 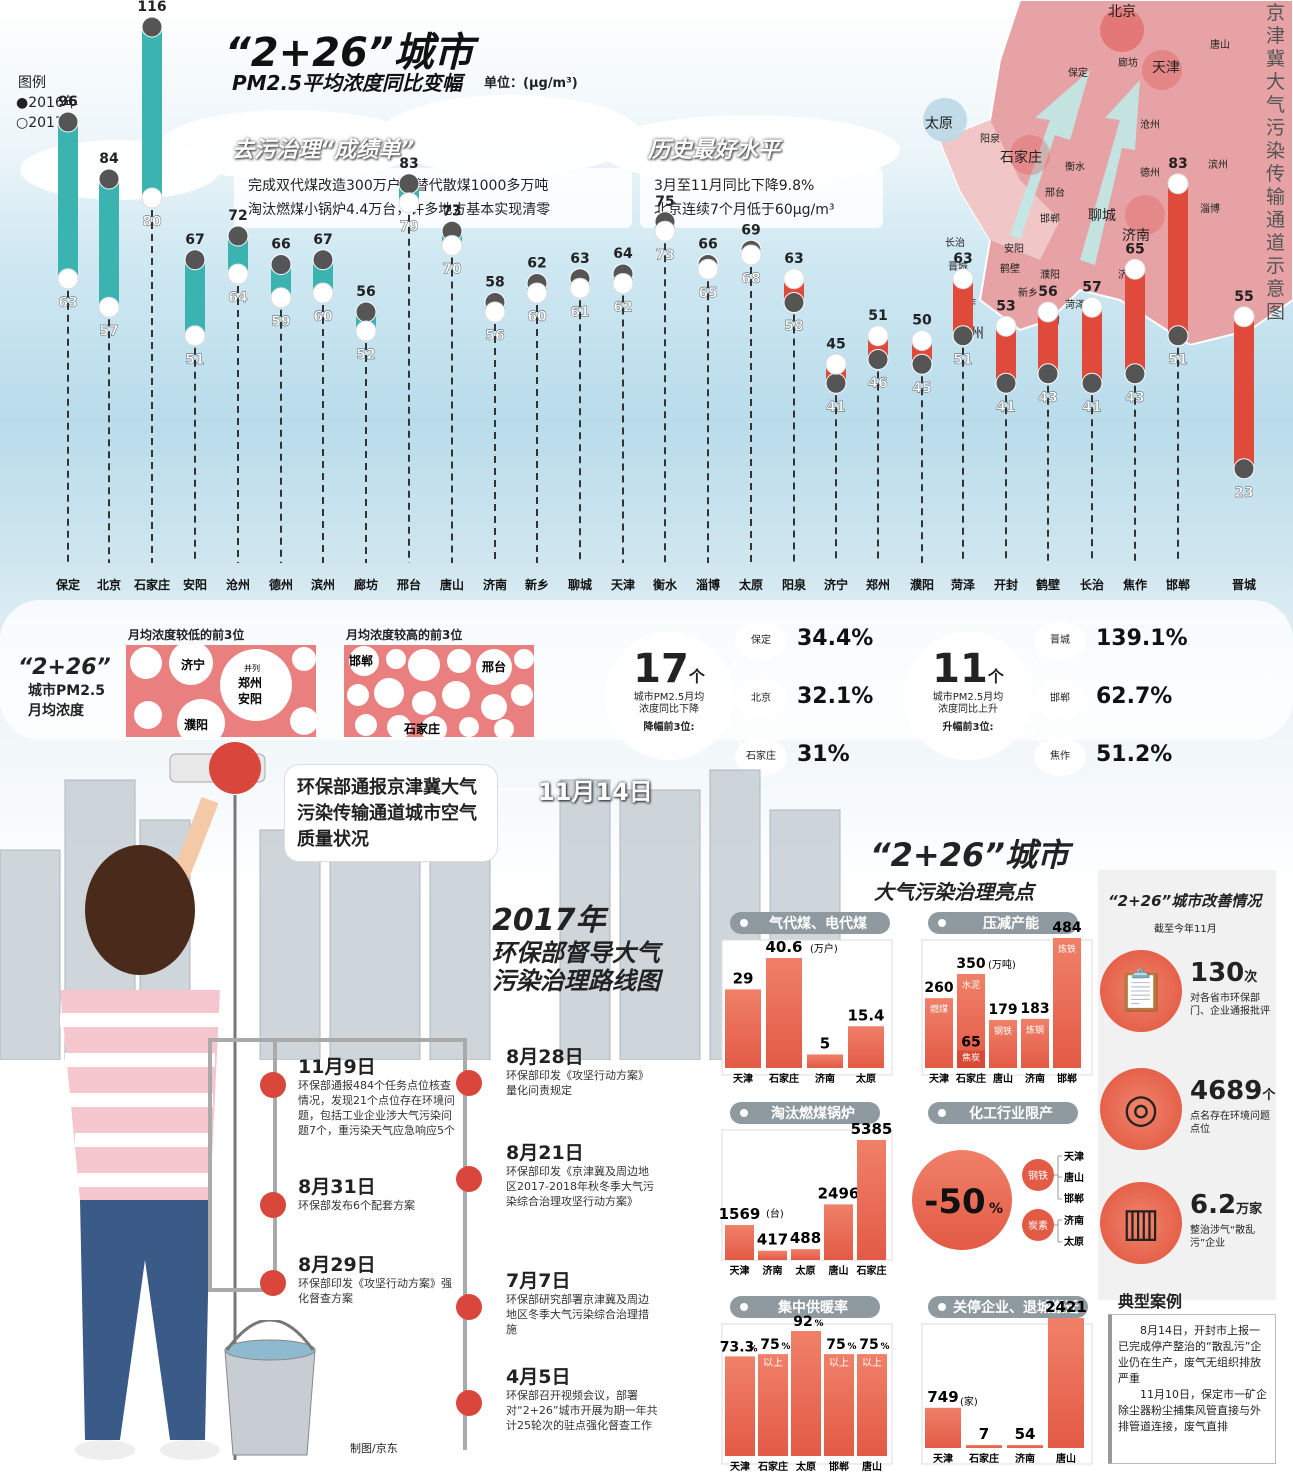 I want to click on chem-city: 天津, so click(x=1074, y=1156).